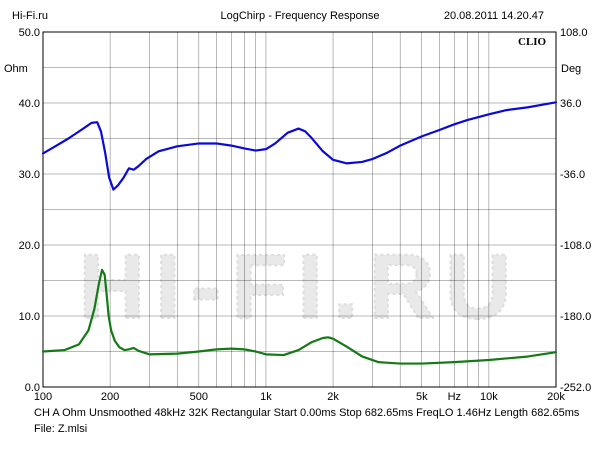  Describe the element at coordinates (199, 397) in the screenshot. I see `x-tick-label: 500` at that location.